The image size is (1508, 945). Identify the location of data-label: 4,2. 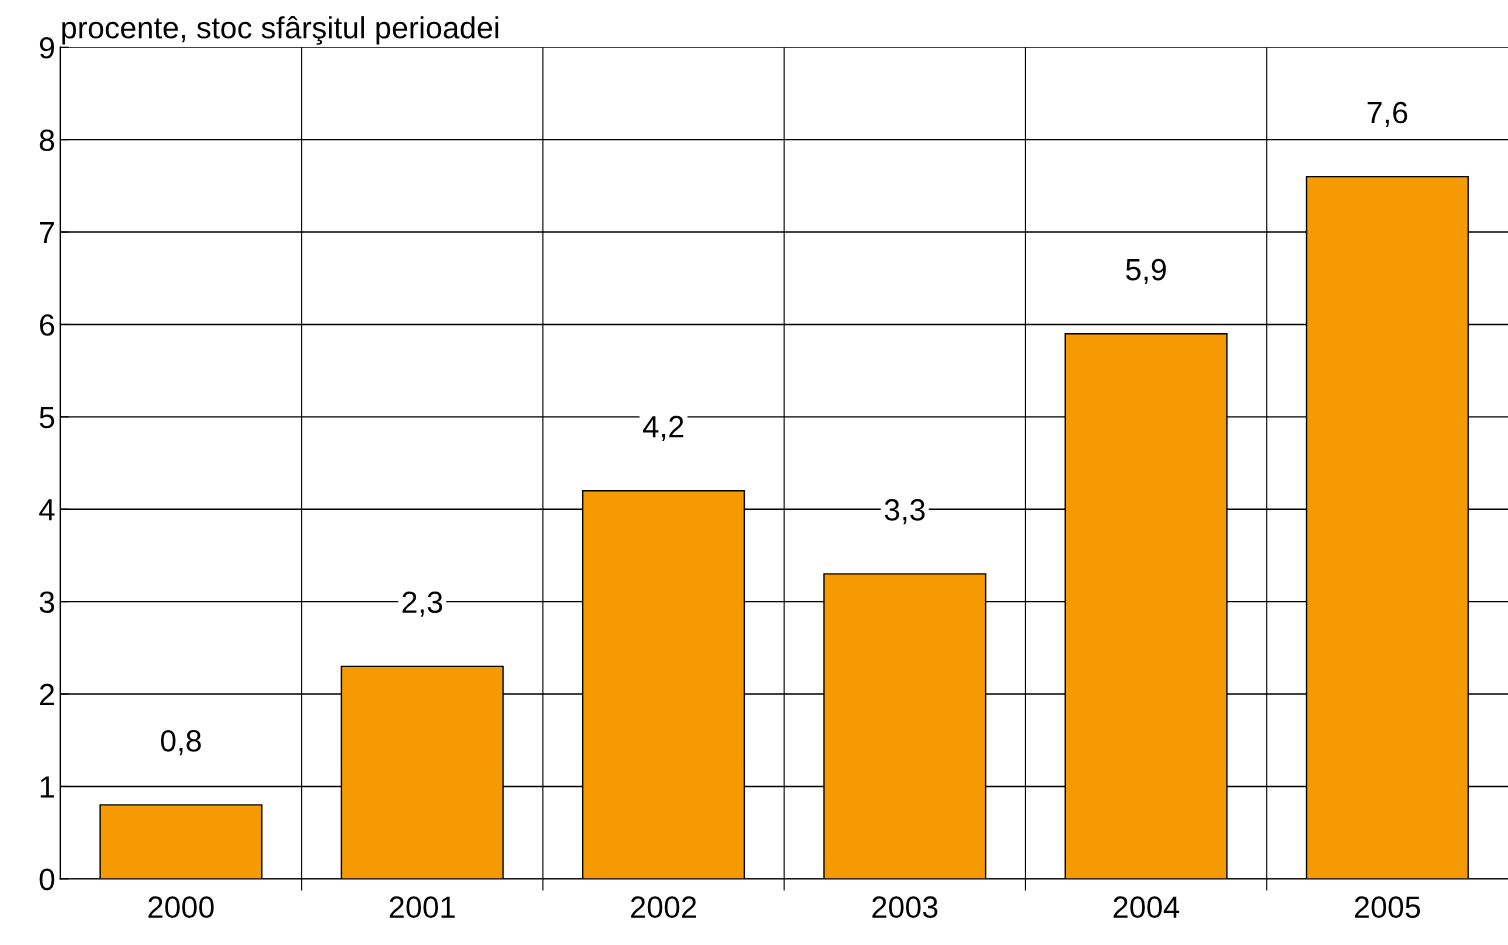
(663, 428).